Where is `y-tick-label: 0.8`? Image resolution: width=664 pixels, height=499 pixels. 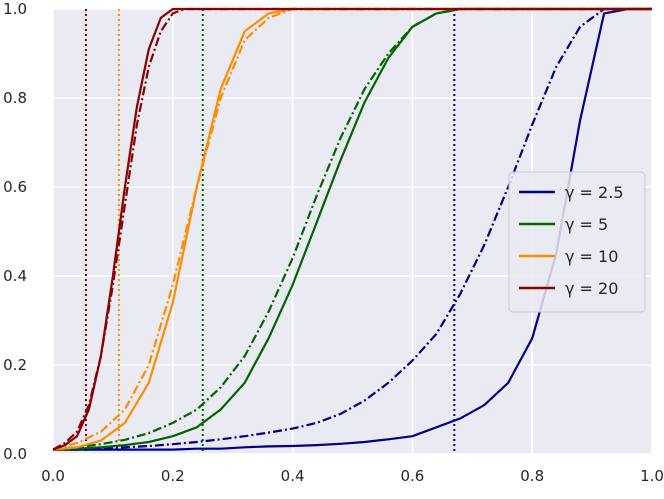
y-tick-label: 0.8 is located at coordinates (15, 98).